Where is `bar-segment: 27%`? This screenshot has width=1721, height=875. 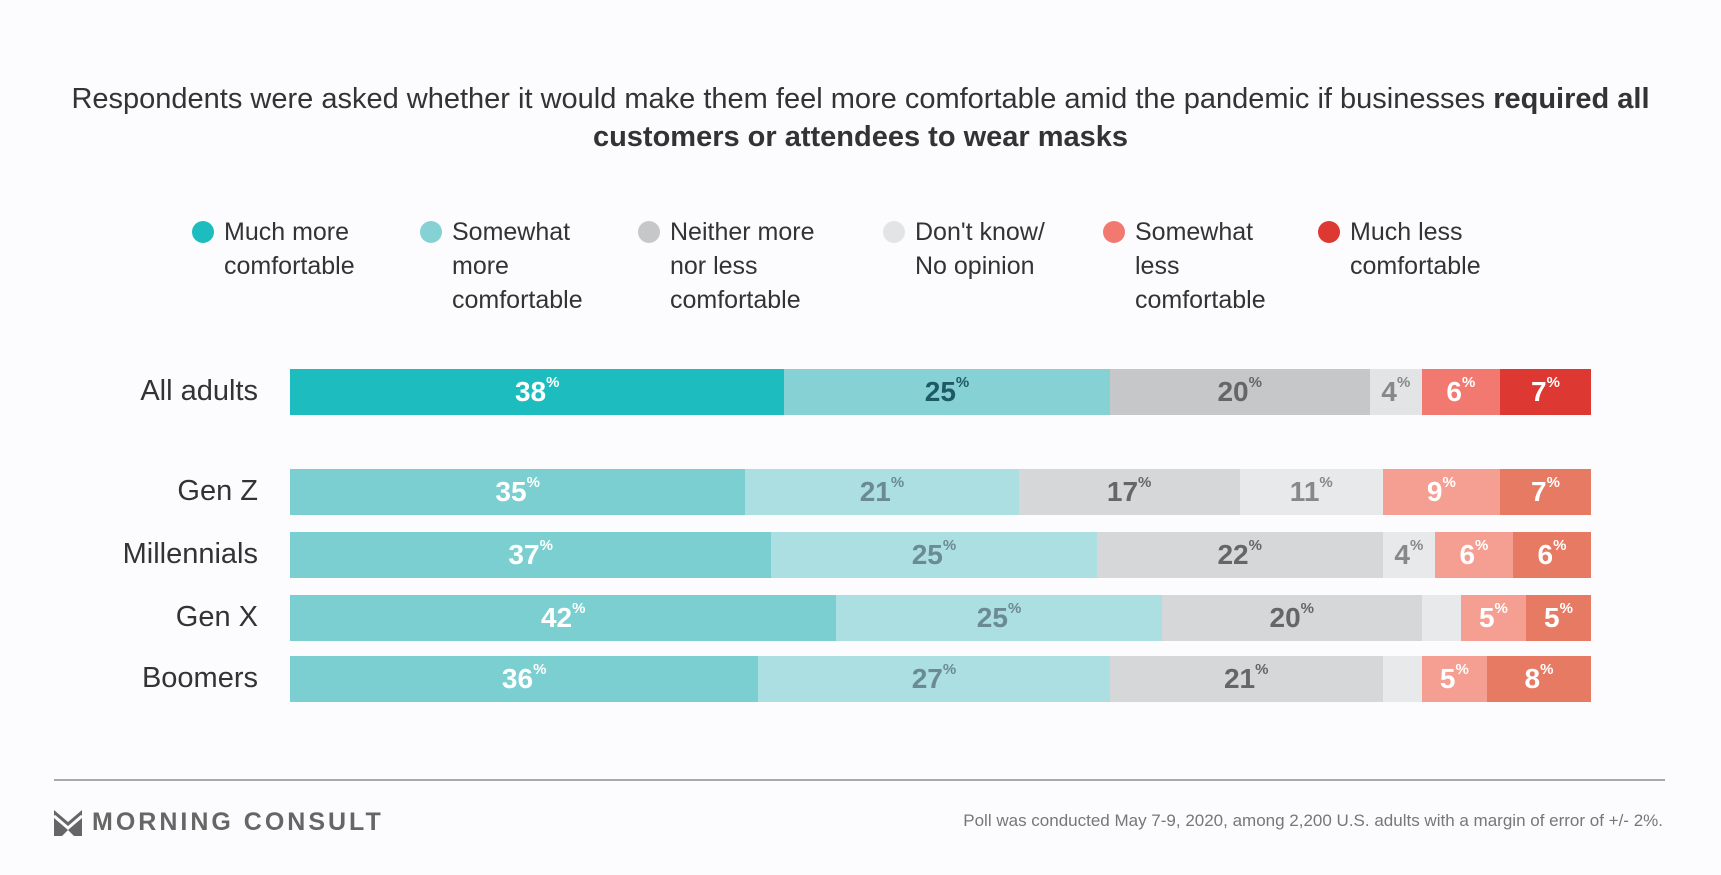 bar-segment: 27% is located at coordinates (934, 679).